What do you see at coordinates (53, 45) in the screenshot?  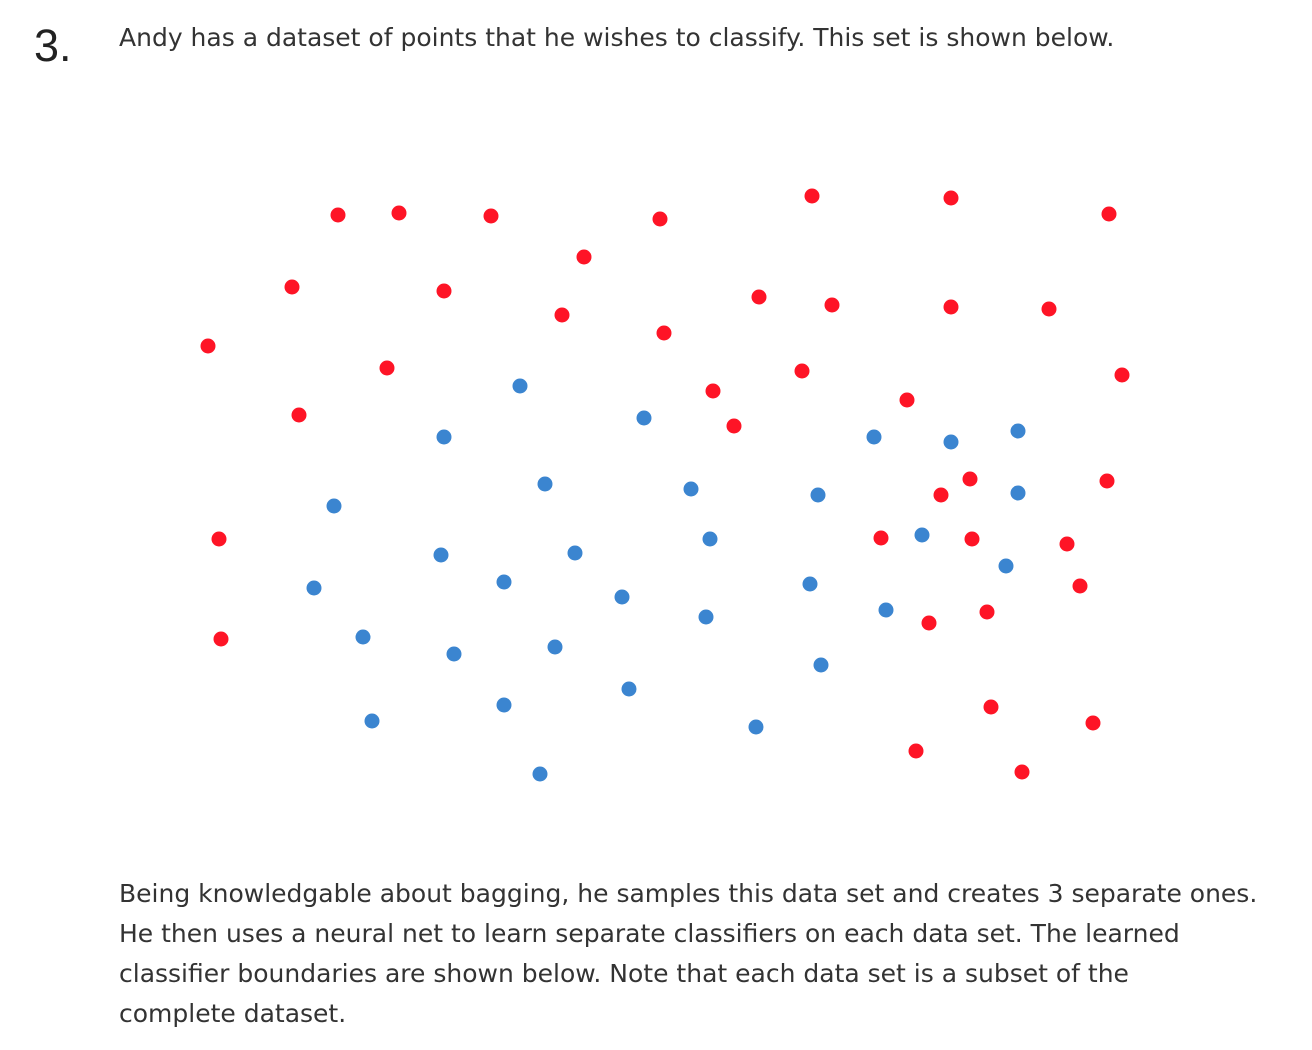 I see `question-number: 3.` at bounding box center [53, 45].